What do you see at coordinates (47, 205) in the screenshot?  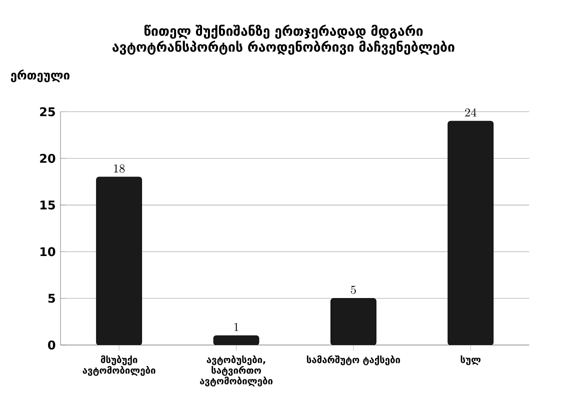 I see `y-tick-label: 15` at bounding box center [47, 205].